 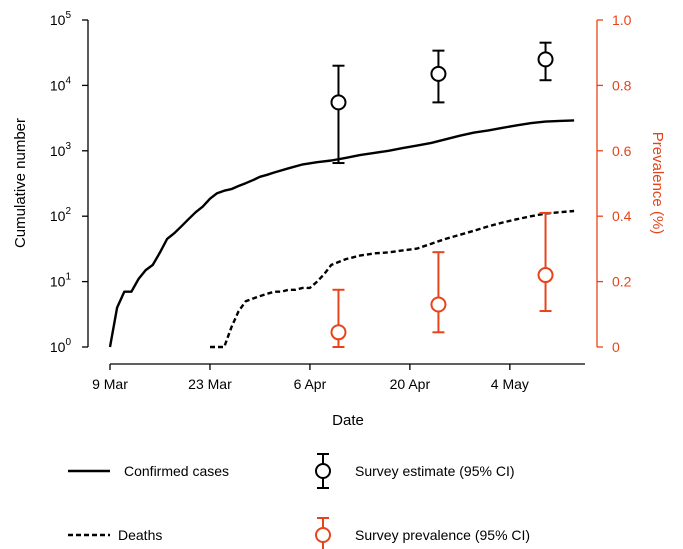 I want to click on y-tick-label-left: 10⁰, so click(x=61, y=346).